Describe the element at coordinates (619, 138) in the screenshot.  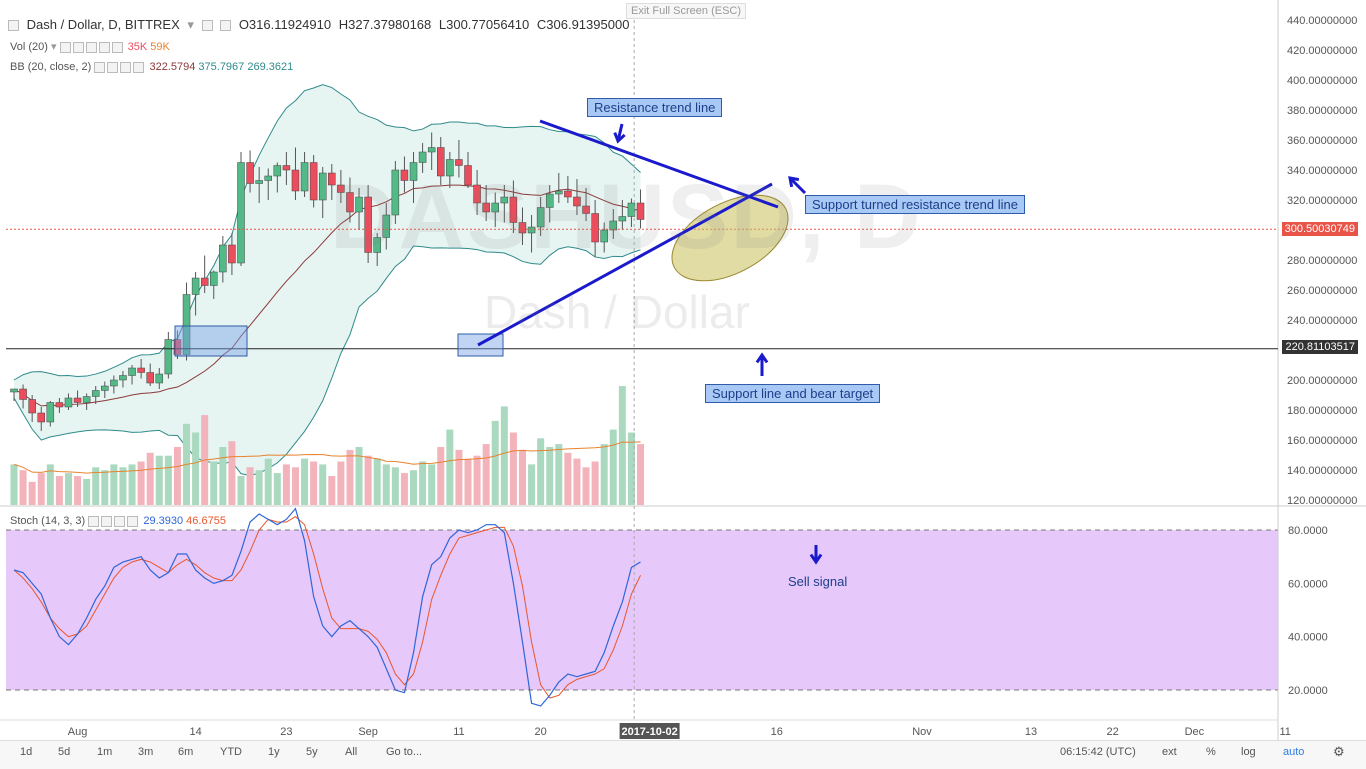
I see `arrow-down-icon` at that location.